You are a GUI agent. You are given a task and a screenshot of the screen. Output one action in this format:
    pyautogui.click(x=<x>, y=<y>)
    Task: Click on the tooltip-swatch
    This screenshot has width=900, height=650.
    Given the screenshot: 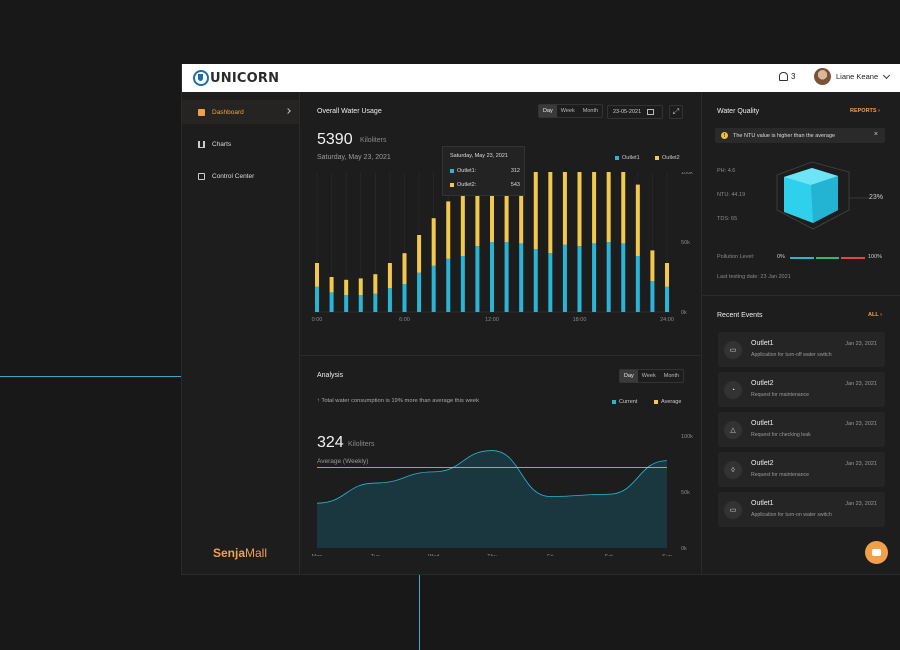 What is the action you would take?
    pyautogui.click(x=452, y=185)
    